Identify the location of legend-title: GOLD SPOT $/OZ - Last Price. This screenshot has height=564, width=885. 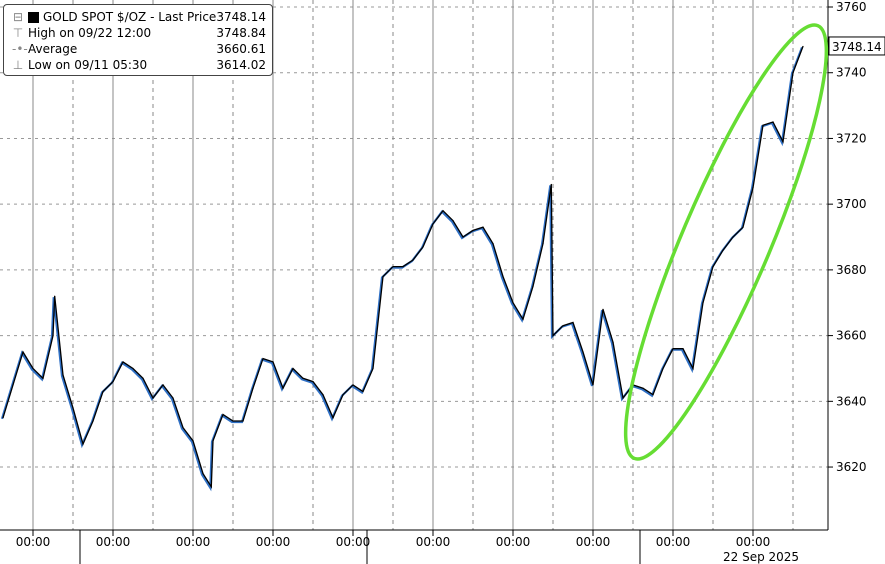
(130, 17).